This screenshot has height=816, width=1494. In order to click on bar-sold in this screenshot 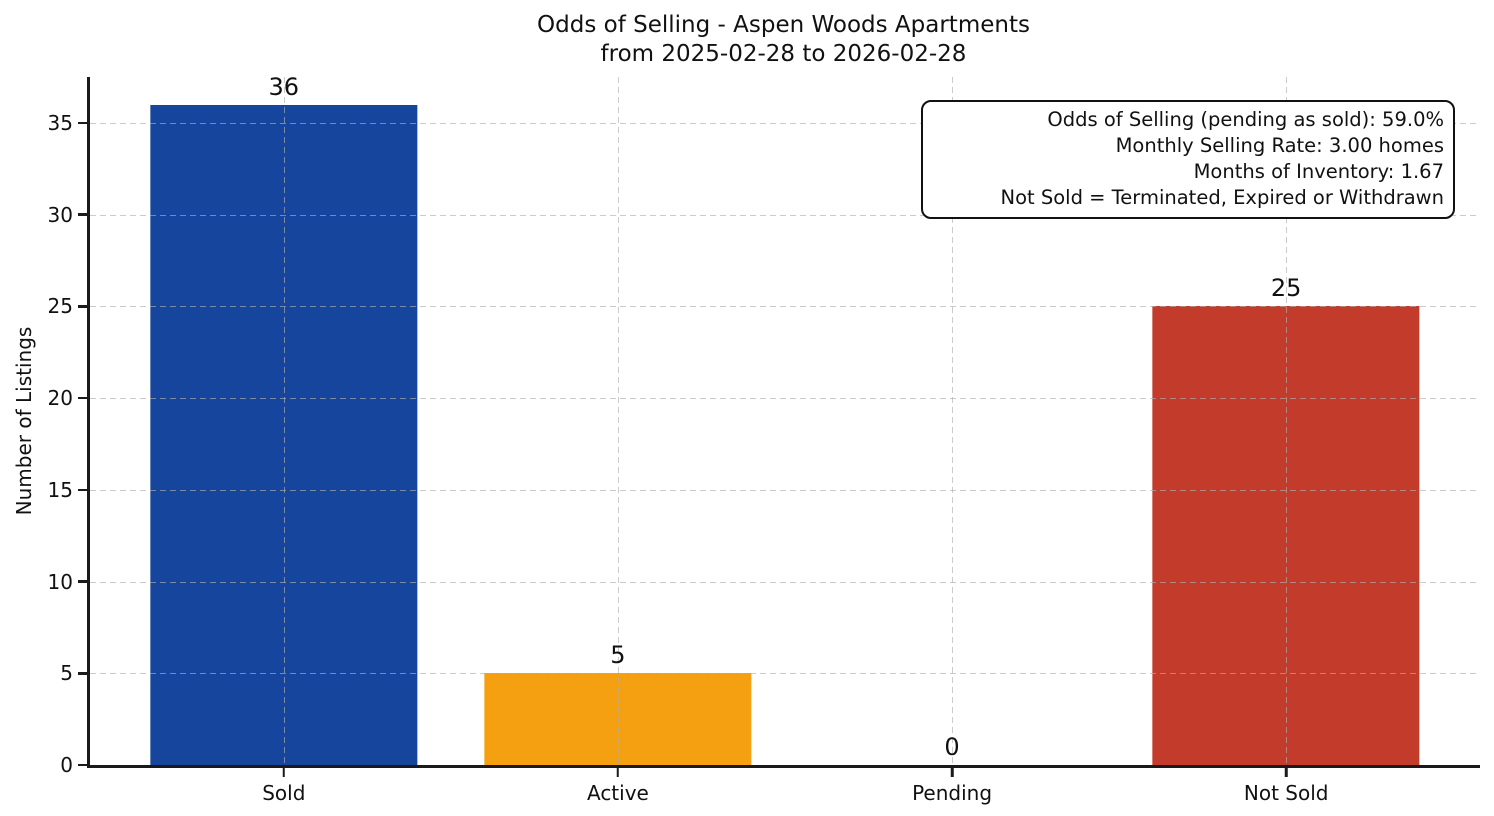, I will do `click(284, 434)`.